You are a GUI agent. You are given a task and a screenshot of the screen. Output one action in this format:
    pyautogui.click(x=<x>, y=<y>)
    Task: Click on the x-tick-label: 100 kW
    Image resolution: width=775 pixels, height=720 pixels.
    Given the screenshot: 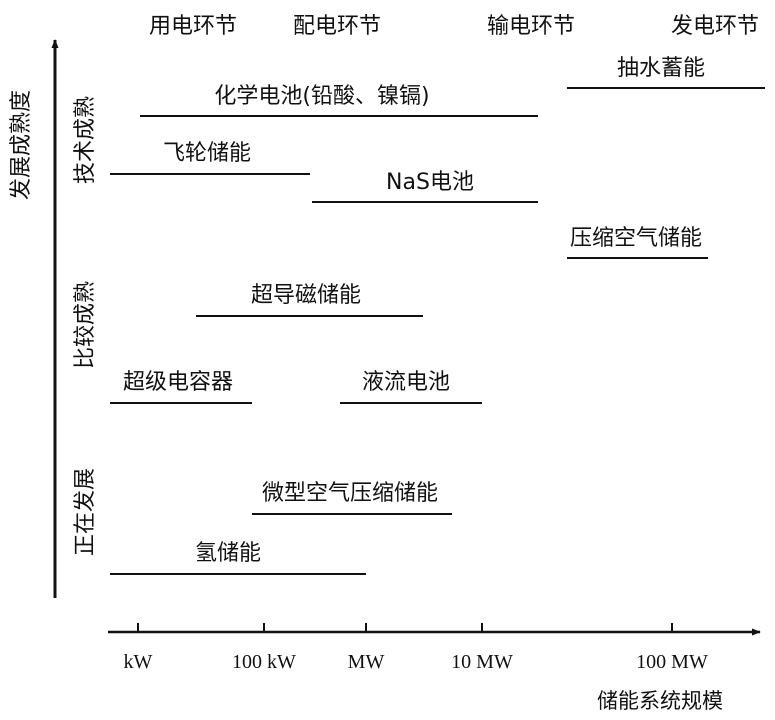 What is the action you would take?
    pyautogui.click(x=264, y=662)
    